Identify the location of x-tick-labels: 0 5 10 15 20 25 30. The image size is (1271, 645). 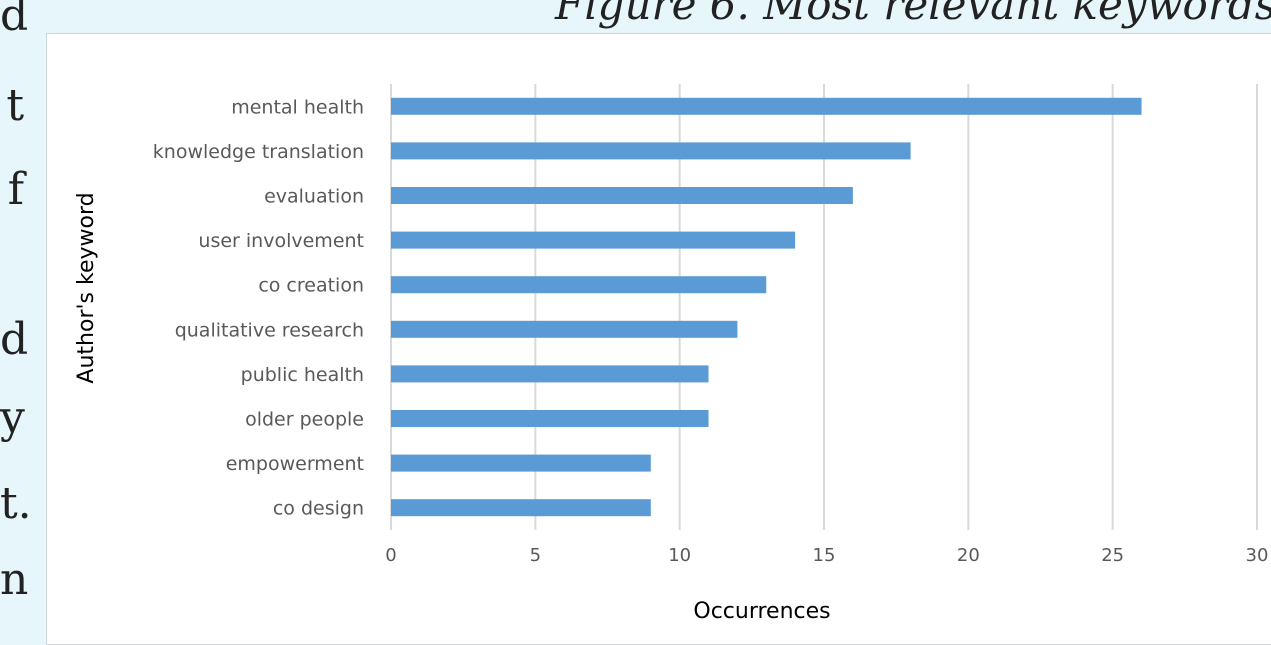
(826, 555).